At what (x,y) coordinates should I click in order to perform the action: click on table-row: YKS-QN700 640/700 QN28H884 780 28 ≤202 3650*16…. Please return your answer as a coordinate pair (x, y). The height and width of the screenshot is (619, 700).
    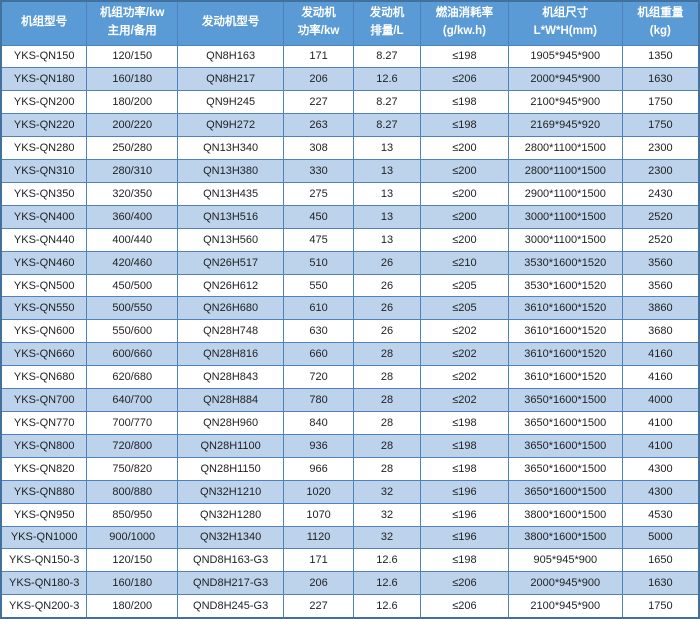
    Looking at the image, I should click on (350, 400).